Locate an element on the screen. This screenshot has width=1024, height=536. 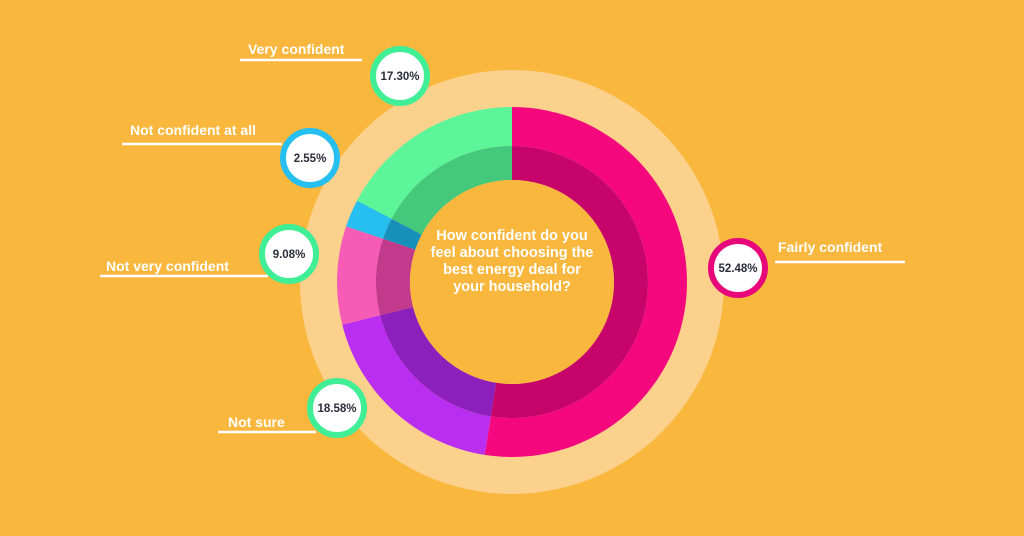
callout-not-sure: Not sure 18.58% is located at coordinates (292, 408).